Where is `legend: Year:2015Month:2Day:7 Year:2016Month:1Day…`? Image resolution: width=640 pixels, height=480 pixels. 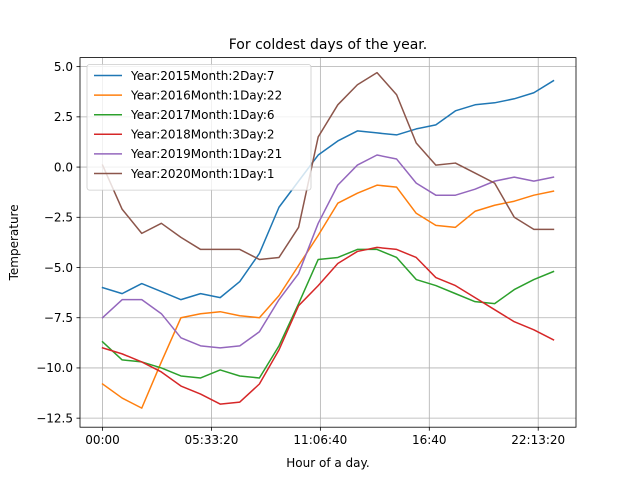
legend: Year:2015Month:2Day:7 Year:2016Month:1Day… is located at coordinates (199, 127).